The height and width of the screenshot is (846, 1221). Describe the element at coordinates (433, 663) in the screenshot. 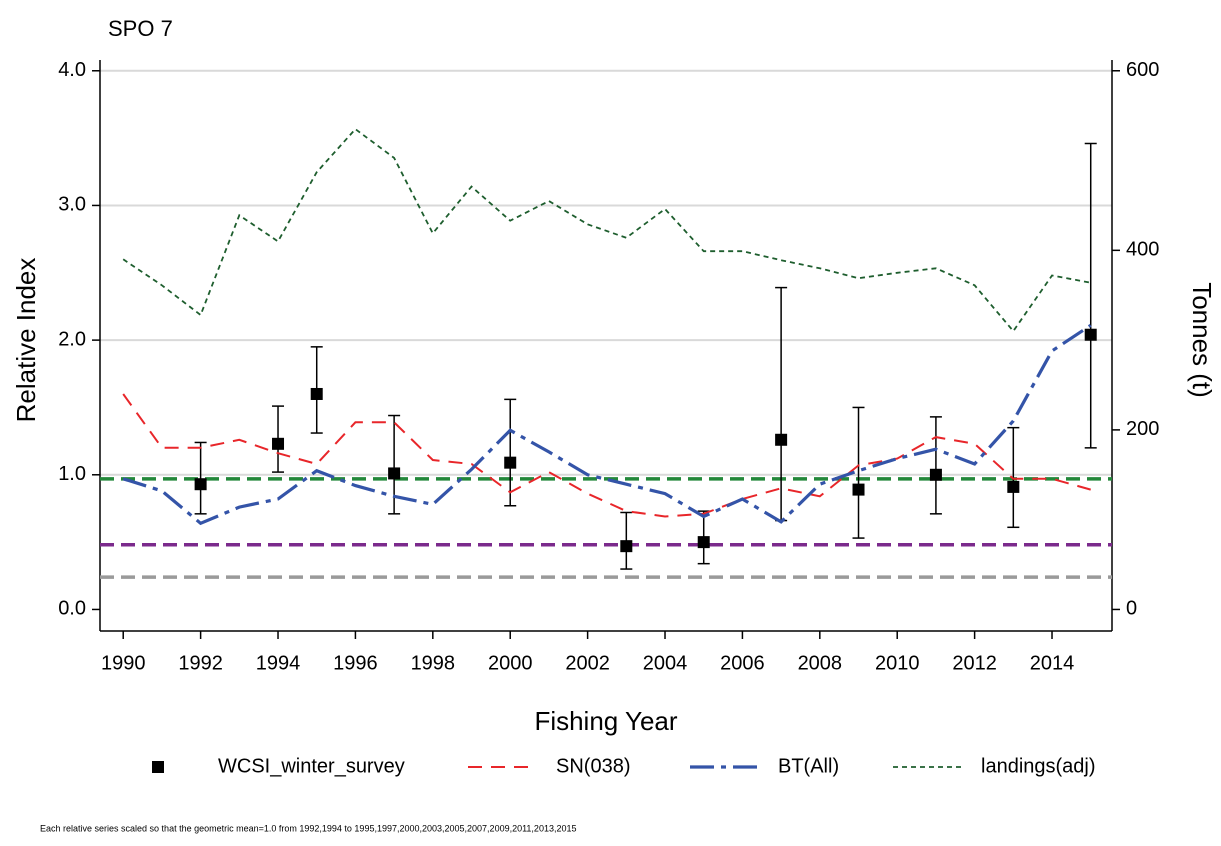

I see `x-tick-label: 1998` at that location.